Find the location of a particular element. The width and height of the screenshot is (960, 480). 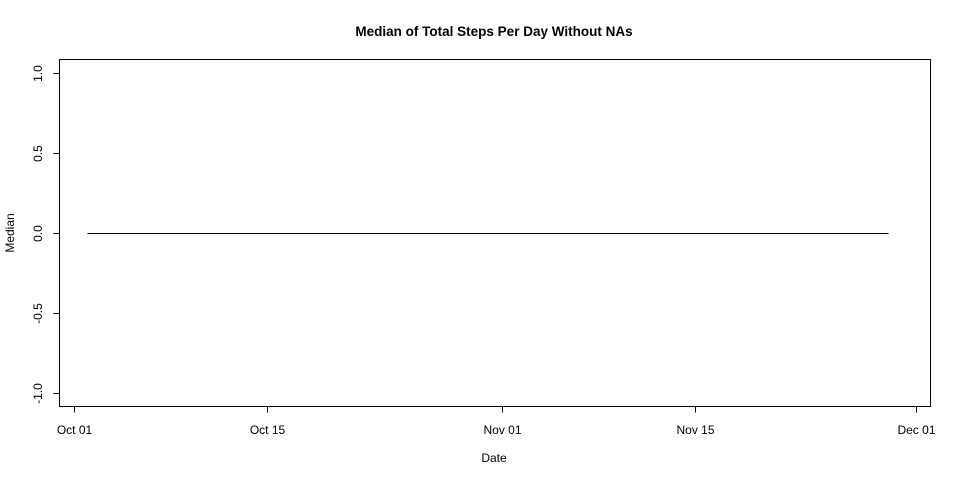

x-tick-label: Nov 15 is located at coordinates (695, 430).